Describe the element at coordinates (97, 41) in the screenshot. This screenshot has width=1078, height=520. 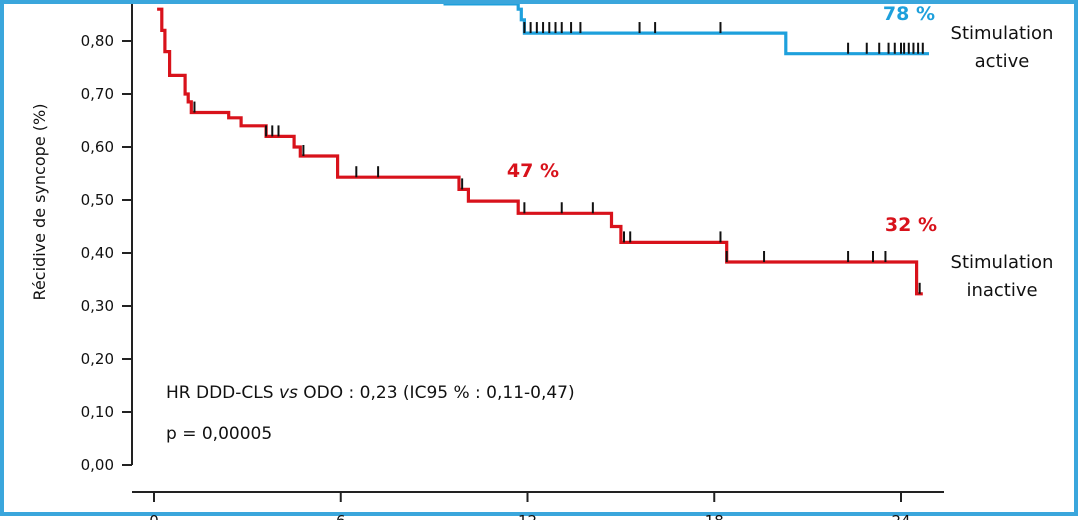
I see `y-tick-label: 0,80` at that location.